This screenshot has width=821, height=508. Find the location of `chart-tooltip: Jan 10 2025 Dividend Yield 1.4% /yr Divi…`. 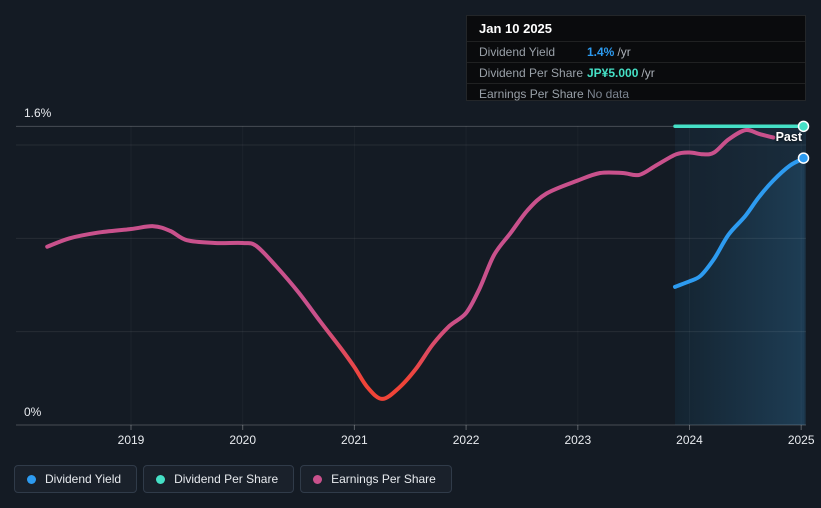

chart-tooltip: Jan 10 2025 Dividend Yield 1.4% /yr Divi… is located at coordinates (636, 58).